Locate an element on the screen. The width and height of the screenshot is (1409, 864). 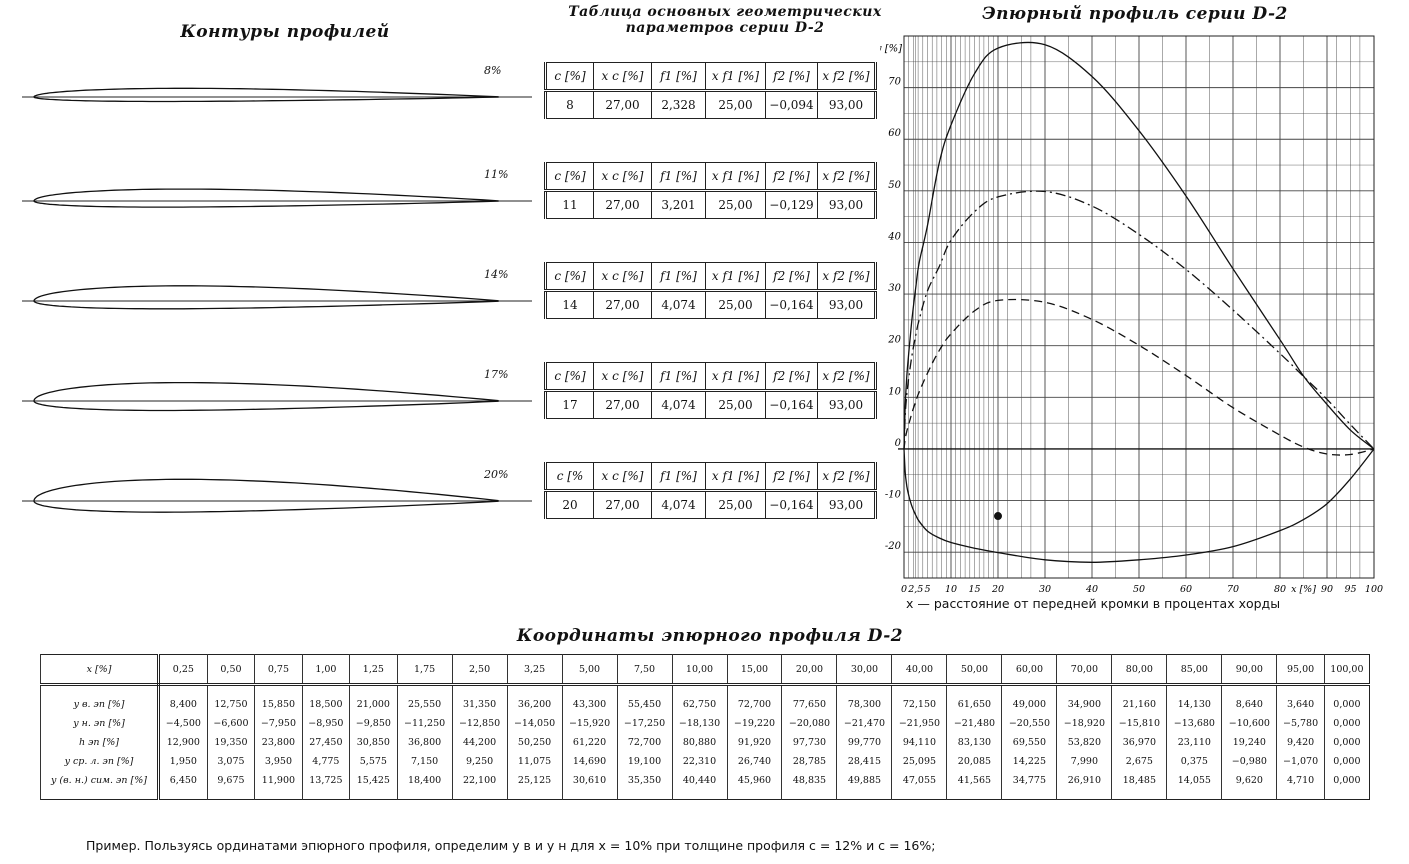
coords-cell: 0,375 is located at coordinates (1194, 761).